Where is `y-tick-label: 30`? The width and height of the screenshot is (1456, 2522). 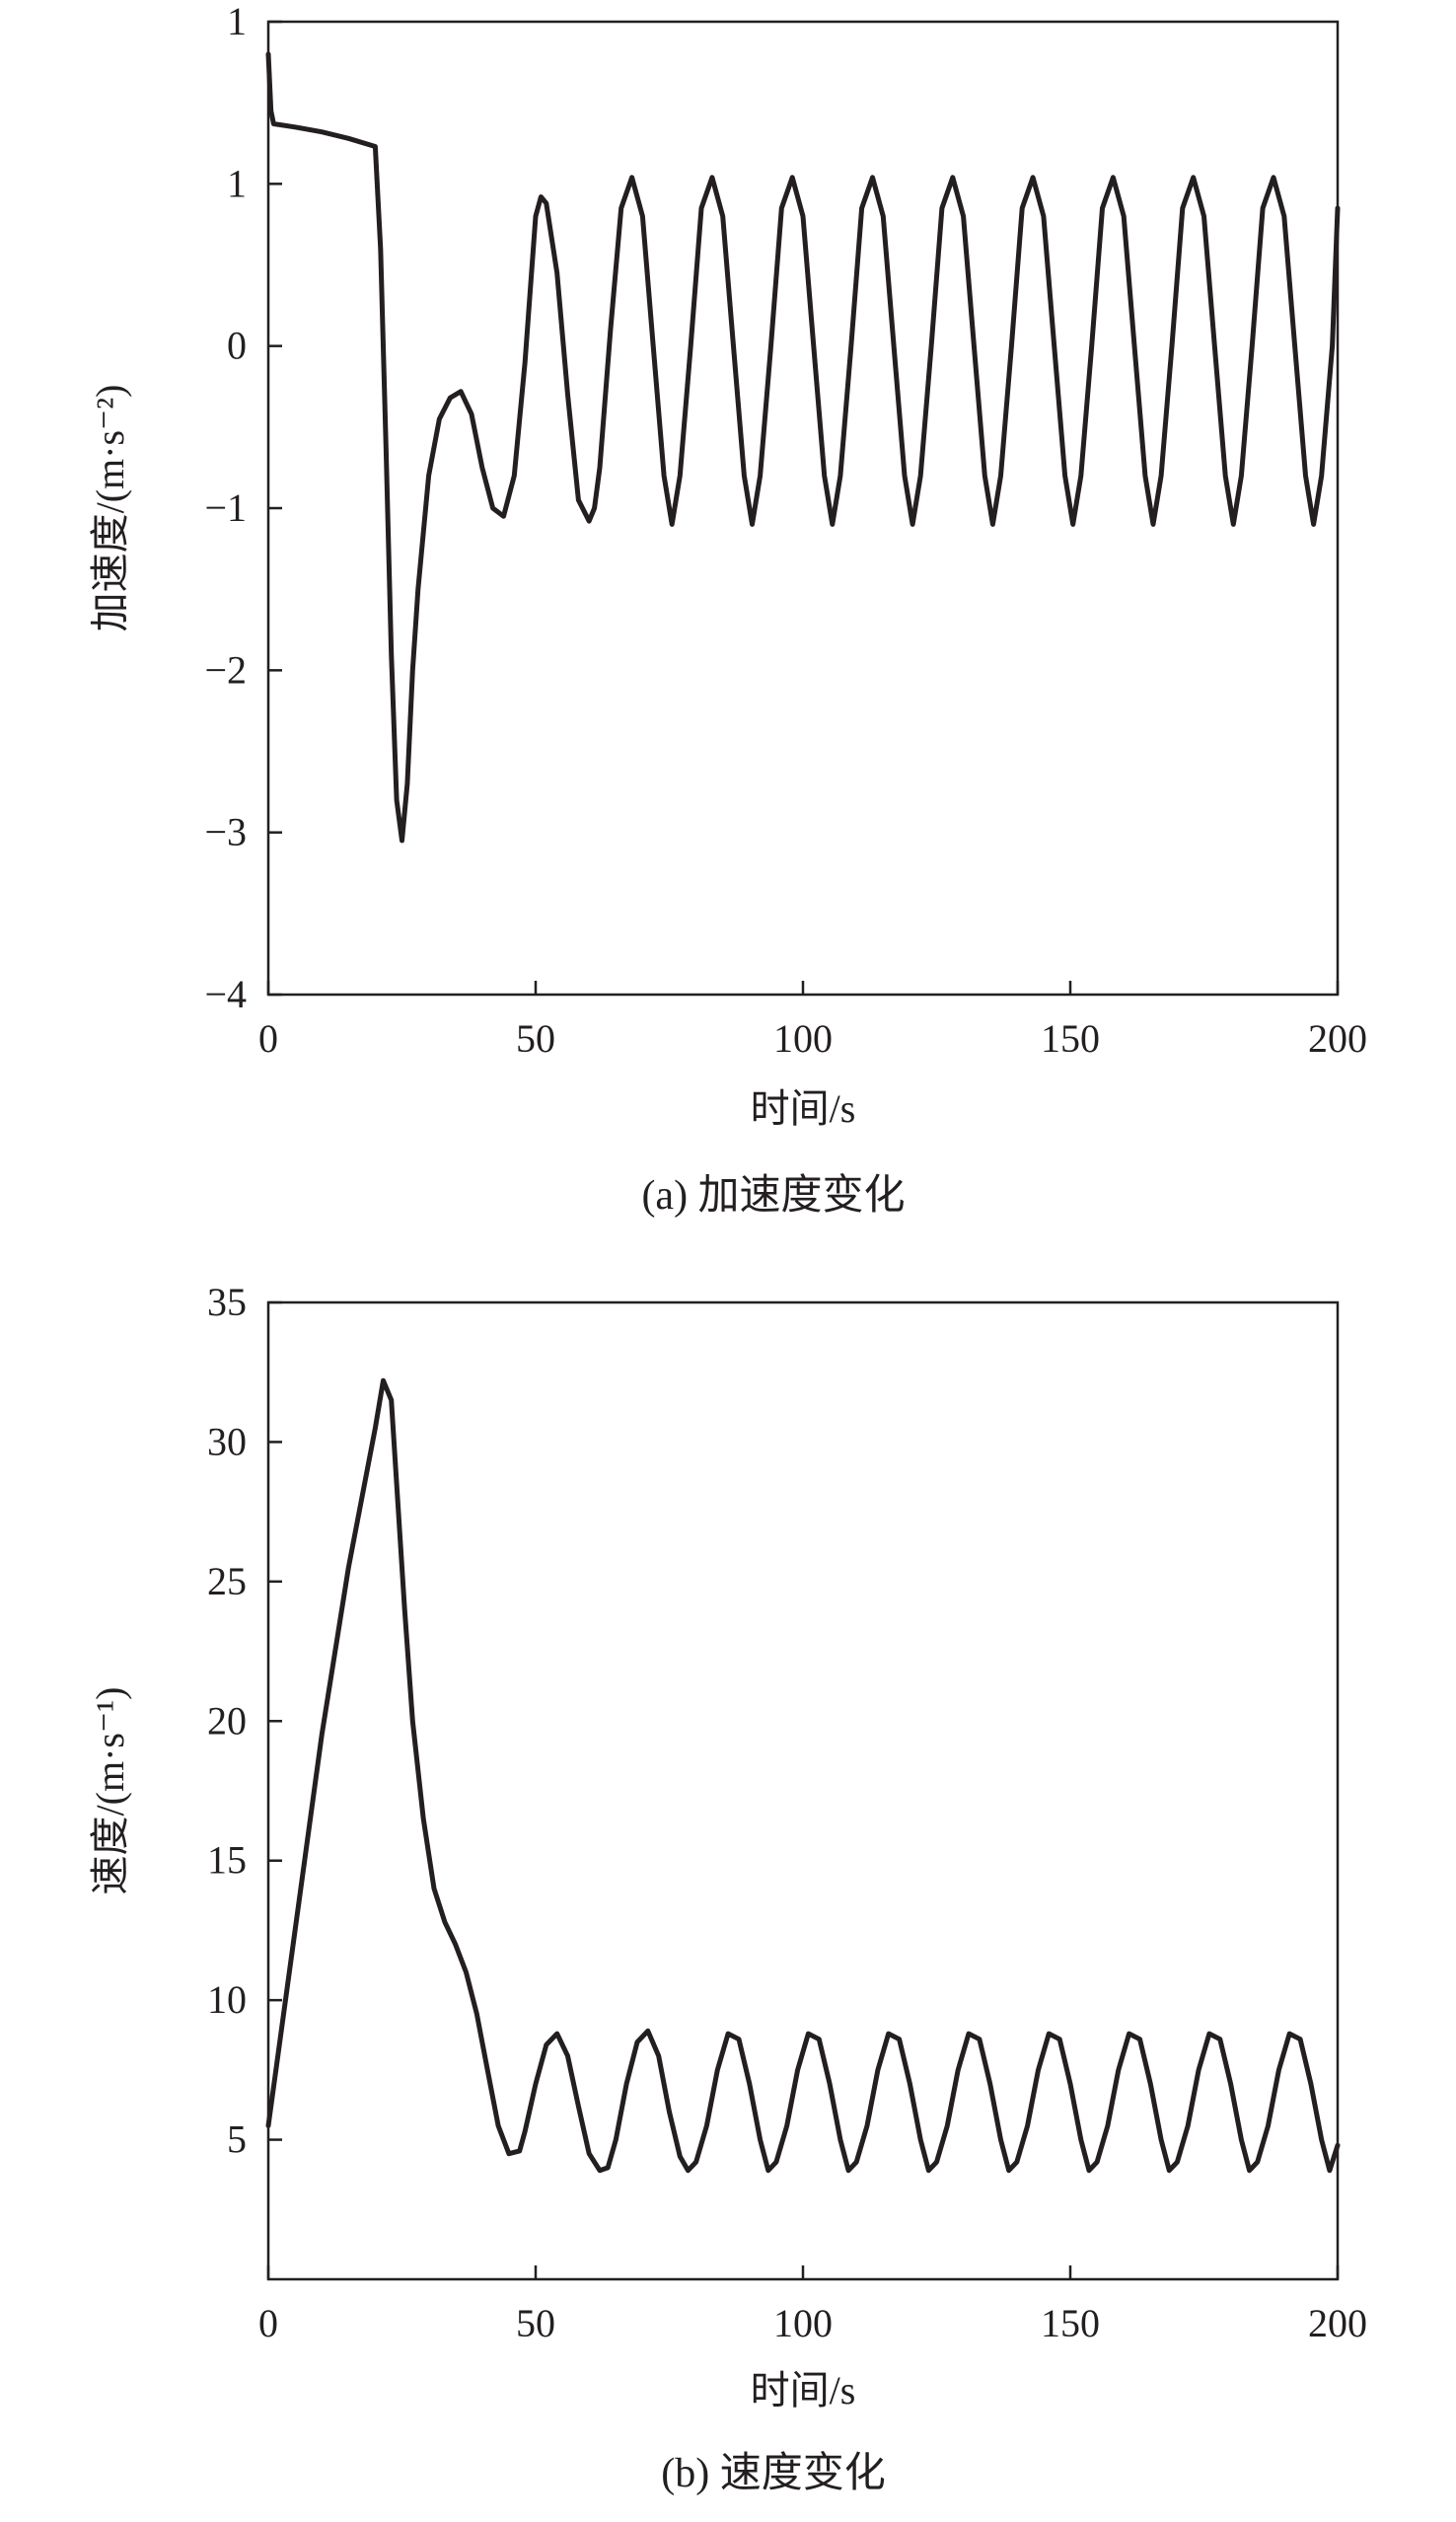 y-tick-label: 30 is located at coordinates (227, 1441).